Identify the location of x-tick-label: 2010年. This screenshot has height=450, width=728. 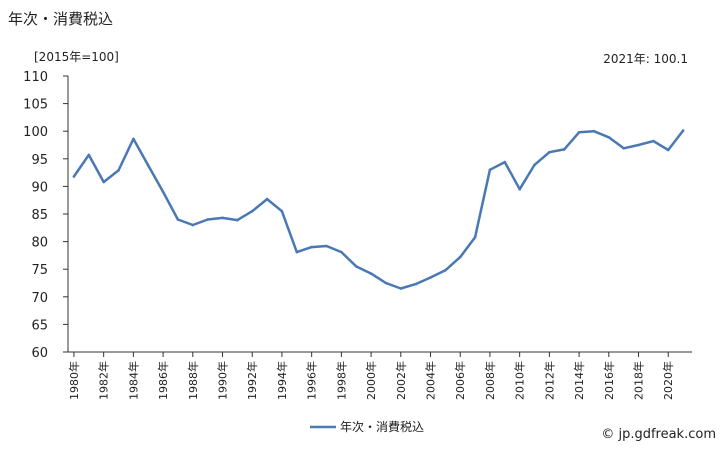
(520, 380).